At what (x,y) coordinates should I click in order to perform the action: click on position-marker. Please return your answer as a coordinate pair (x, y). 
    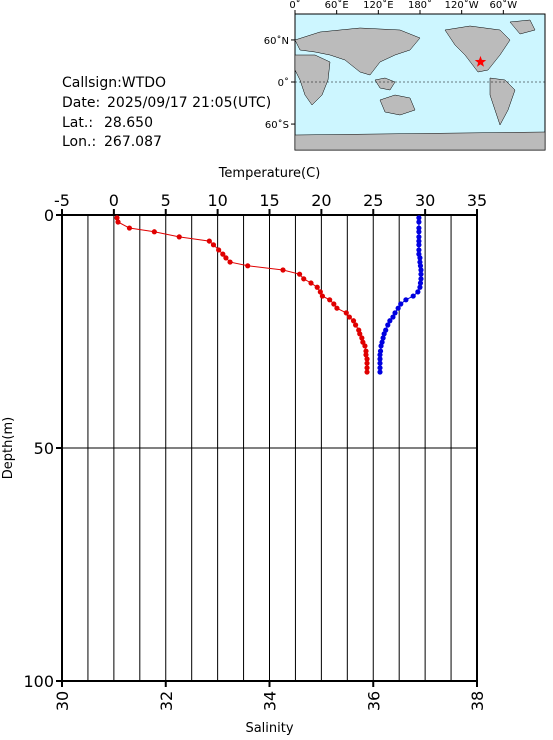
    Looking at the image, I should click on (480, 61).